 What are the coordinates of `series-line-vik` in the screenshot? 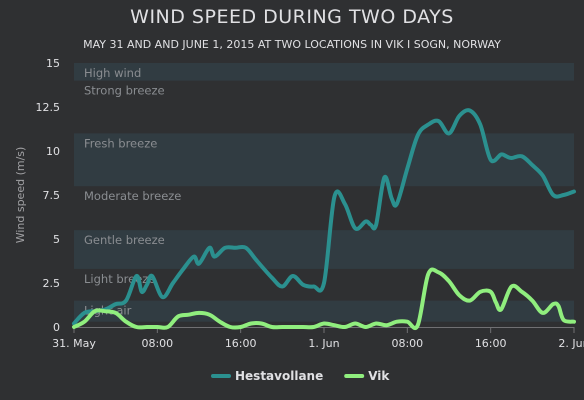 It's located at (324, 299).